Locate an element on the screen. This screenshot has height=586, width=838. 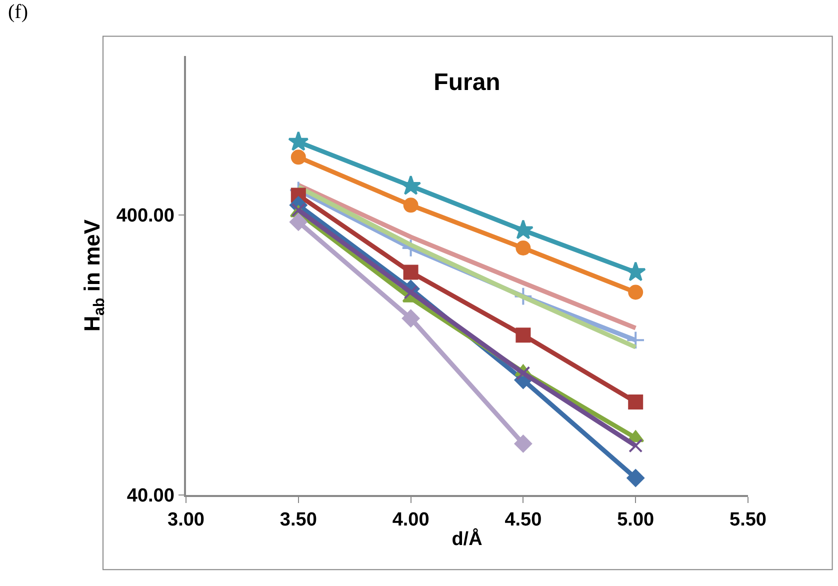
text: Furan is located at coordinates (467, 82).